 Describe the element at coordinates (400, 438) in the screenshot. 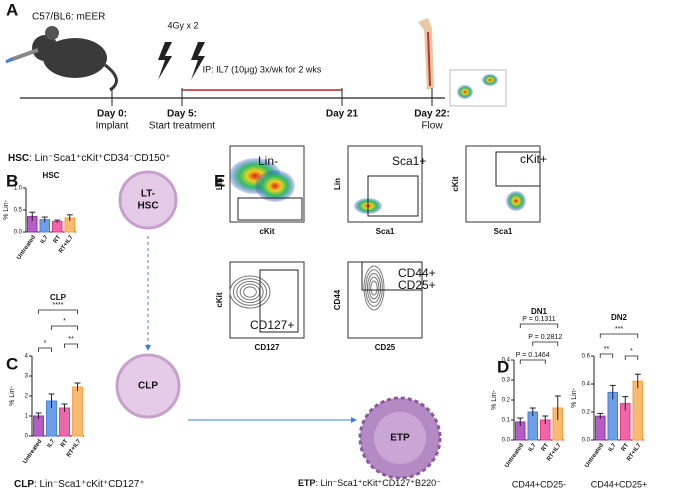

I see `cell-label: ETP` at that location.